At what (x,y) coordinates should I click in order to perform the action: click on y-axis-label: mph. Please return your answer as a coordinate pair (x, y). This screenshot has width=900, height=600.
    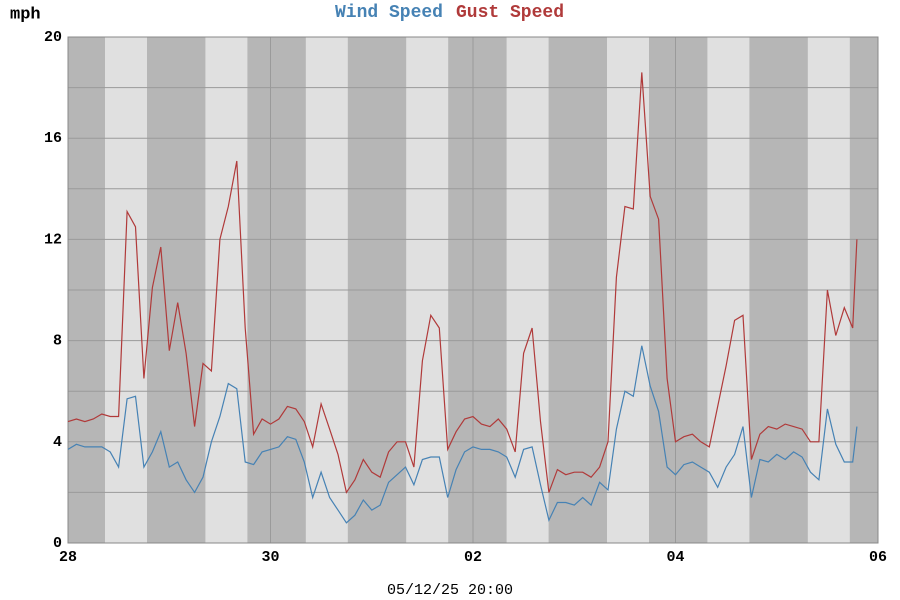
    Looking at the image, I should click on (25, 14).